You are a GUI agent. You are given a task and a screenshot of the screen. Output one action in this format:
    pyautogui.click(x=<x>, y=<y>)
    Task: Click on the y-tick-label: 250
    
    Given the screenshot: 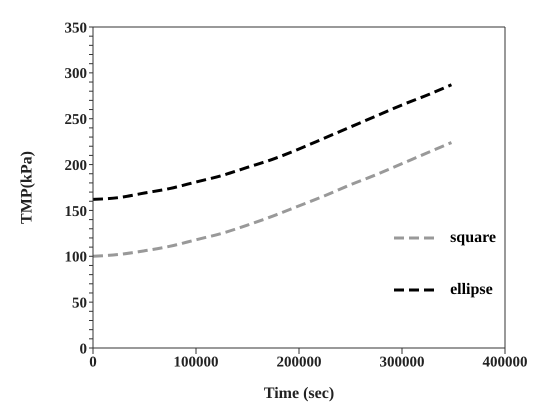 What is the action you would take?
    pyautogui.click(x=75, y=120)
    